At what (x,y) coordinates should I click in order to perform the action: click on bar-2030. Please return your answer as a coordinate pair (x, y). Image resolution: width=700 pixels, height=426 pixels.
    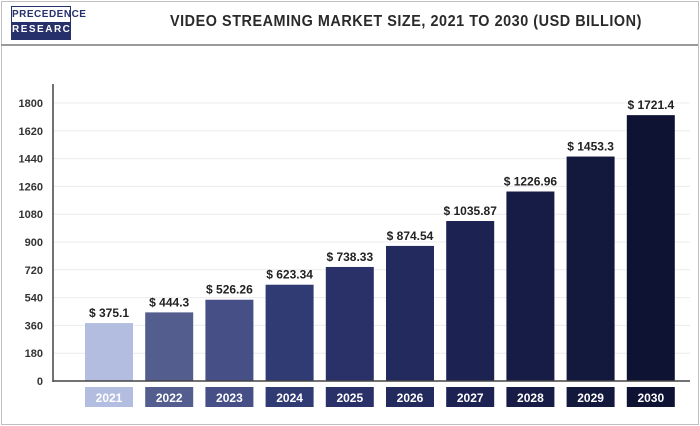
    Looking at the image, I should click on (650, 248).